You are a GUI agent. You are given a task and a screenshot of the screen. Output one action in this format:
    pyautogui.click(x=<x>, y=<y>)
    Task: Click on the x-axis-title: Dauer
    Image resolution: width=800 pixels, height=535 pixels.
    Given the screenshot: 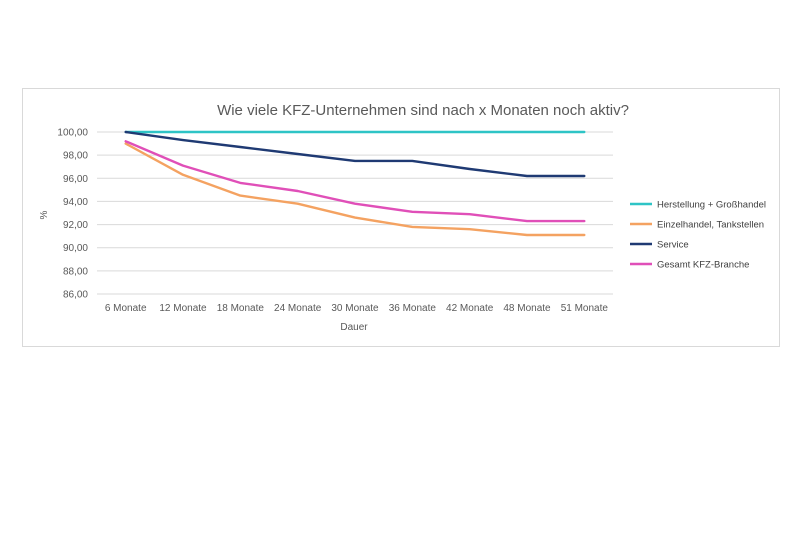 What is the action you would take?
    pyautogui.click(x=354, y=327)
    